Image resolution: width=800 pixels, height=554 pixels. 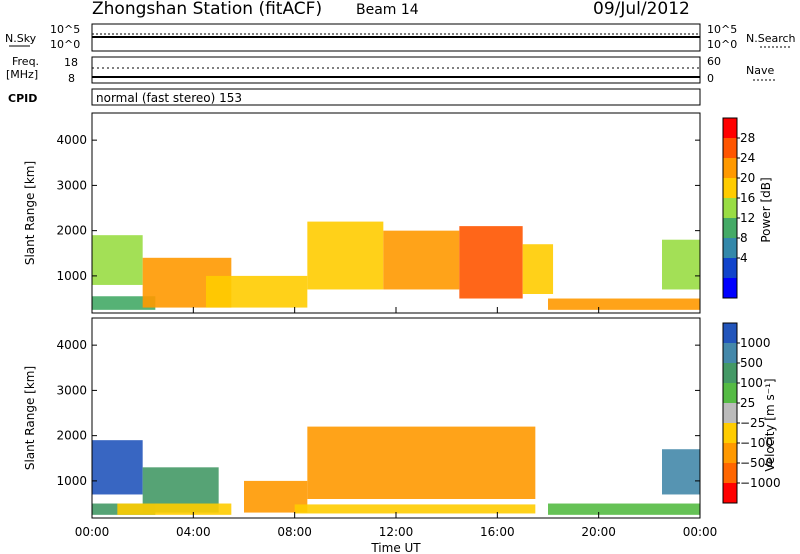 I want to click on power-colorbar-label-3: 16, so click(x=747, y=198).